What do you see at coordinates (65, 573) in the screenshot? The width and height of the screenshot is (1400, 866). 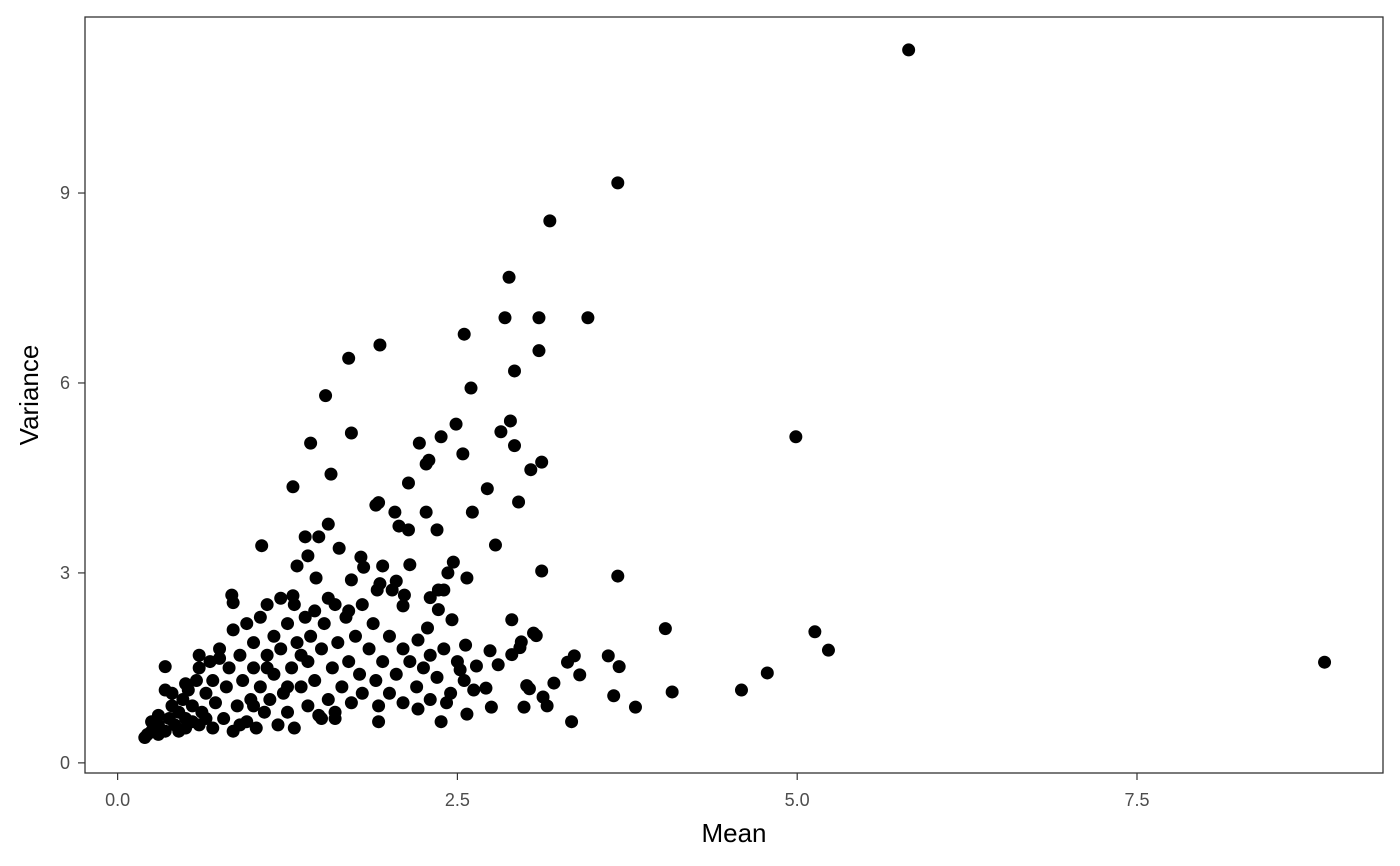 I see `y-tick-label: 3` at bounding box center [65, 573].